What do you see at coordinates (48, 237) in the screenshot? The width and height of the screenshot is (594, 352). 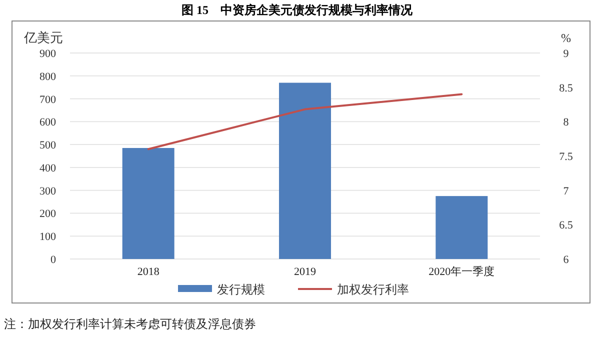 I see `y-tick-label: 100` at bounding box center [48, 237].